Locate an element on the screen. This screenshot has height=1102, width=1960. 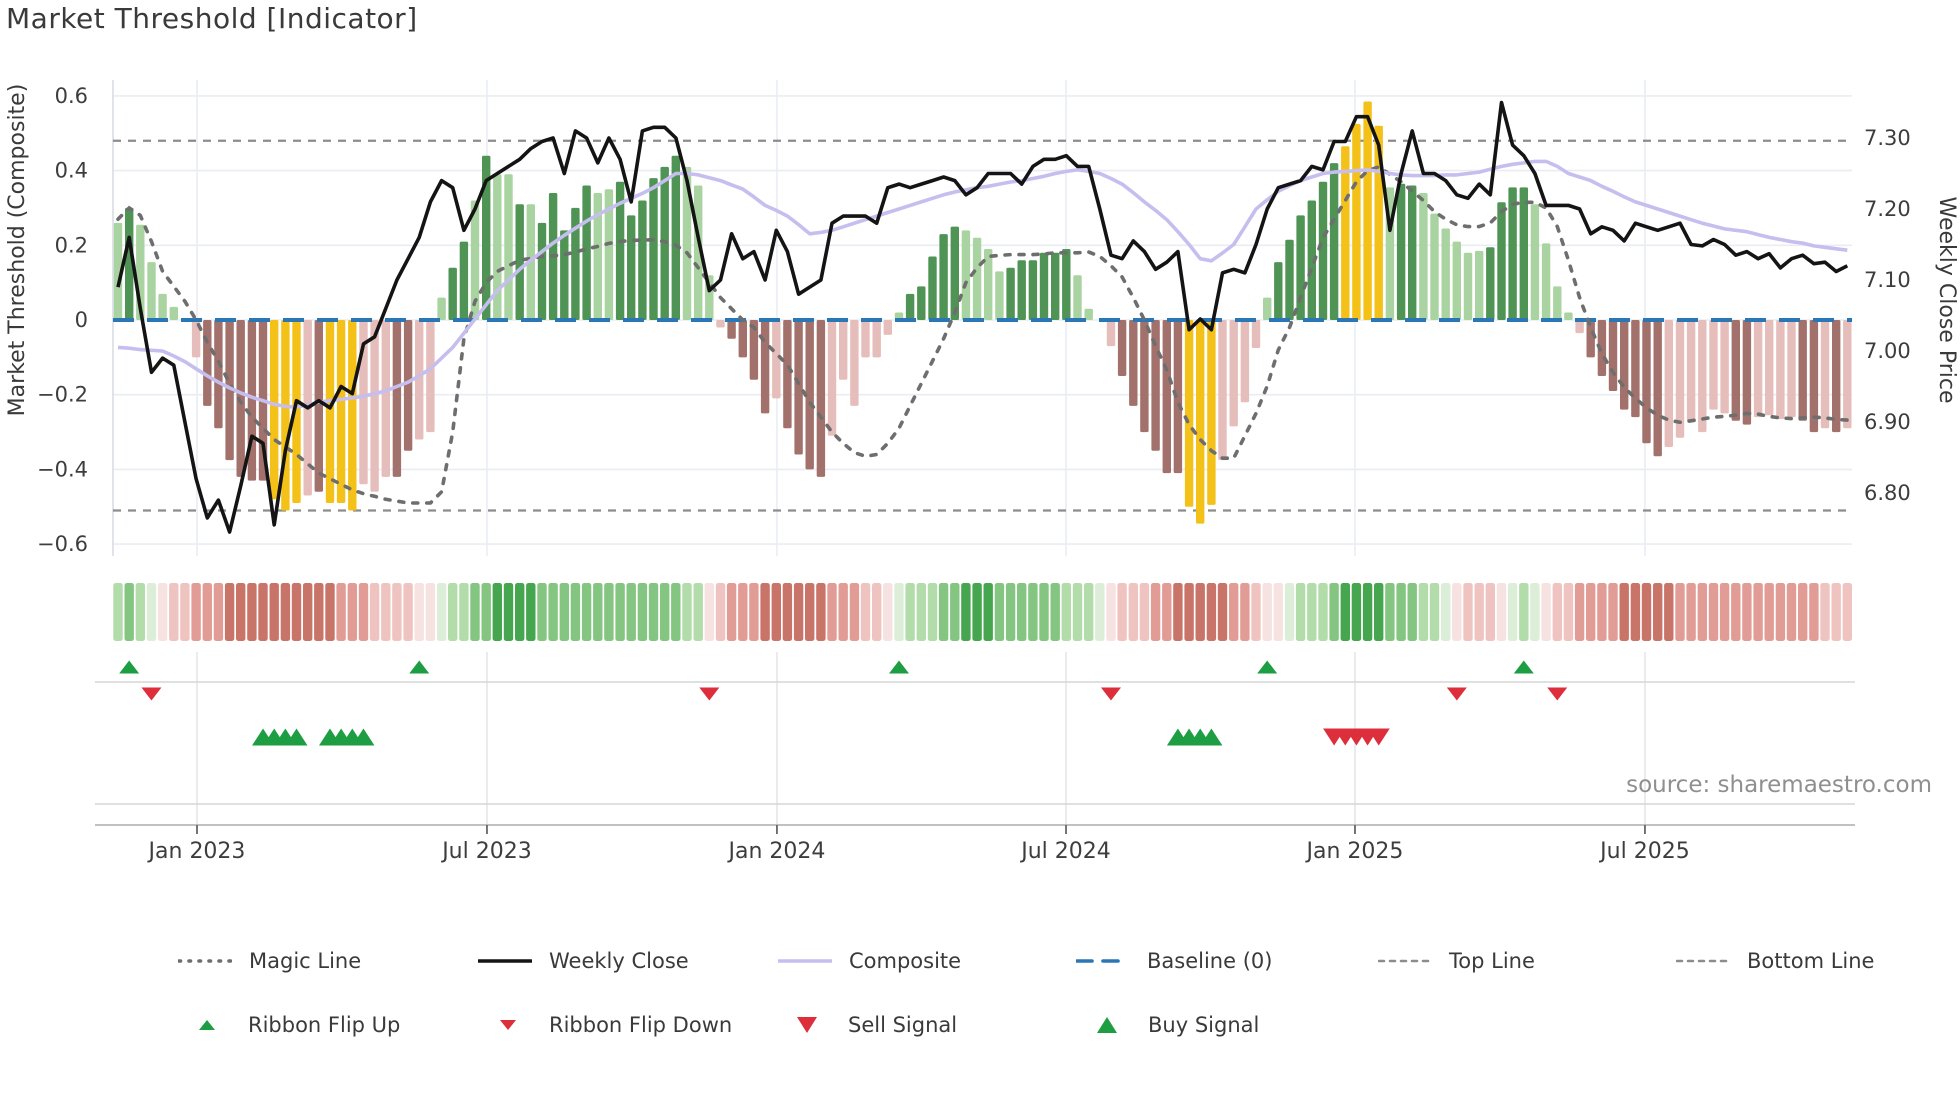
svg-text: 7.30 is located at coordinates (1887, 138).